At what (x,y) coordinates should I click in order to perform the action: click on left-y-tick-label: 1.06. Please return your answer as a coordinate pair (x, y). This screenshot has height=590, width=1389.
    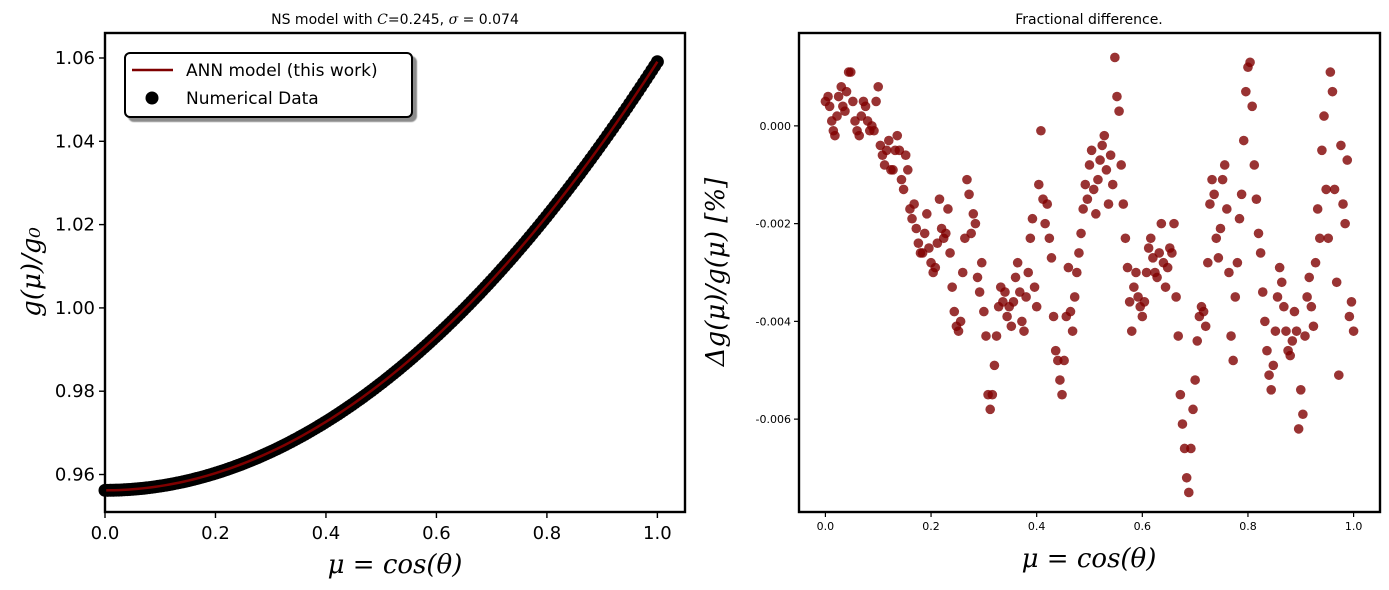
    Looking at the image, I should click on (75, 58).